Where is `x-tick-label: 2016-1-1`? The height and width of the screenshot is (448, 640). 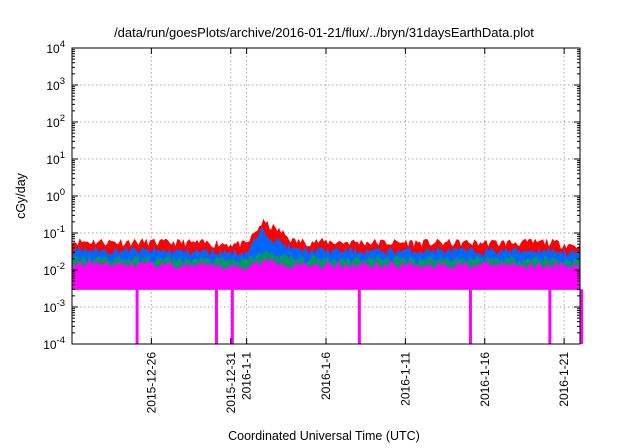
x-tick-label: 2016-1-1 is located at coordinates (247, 376).